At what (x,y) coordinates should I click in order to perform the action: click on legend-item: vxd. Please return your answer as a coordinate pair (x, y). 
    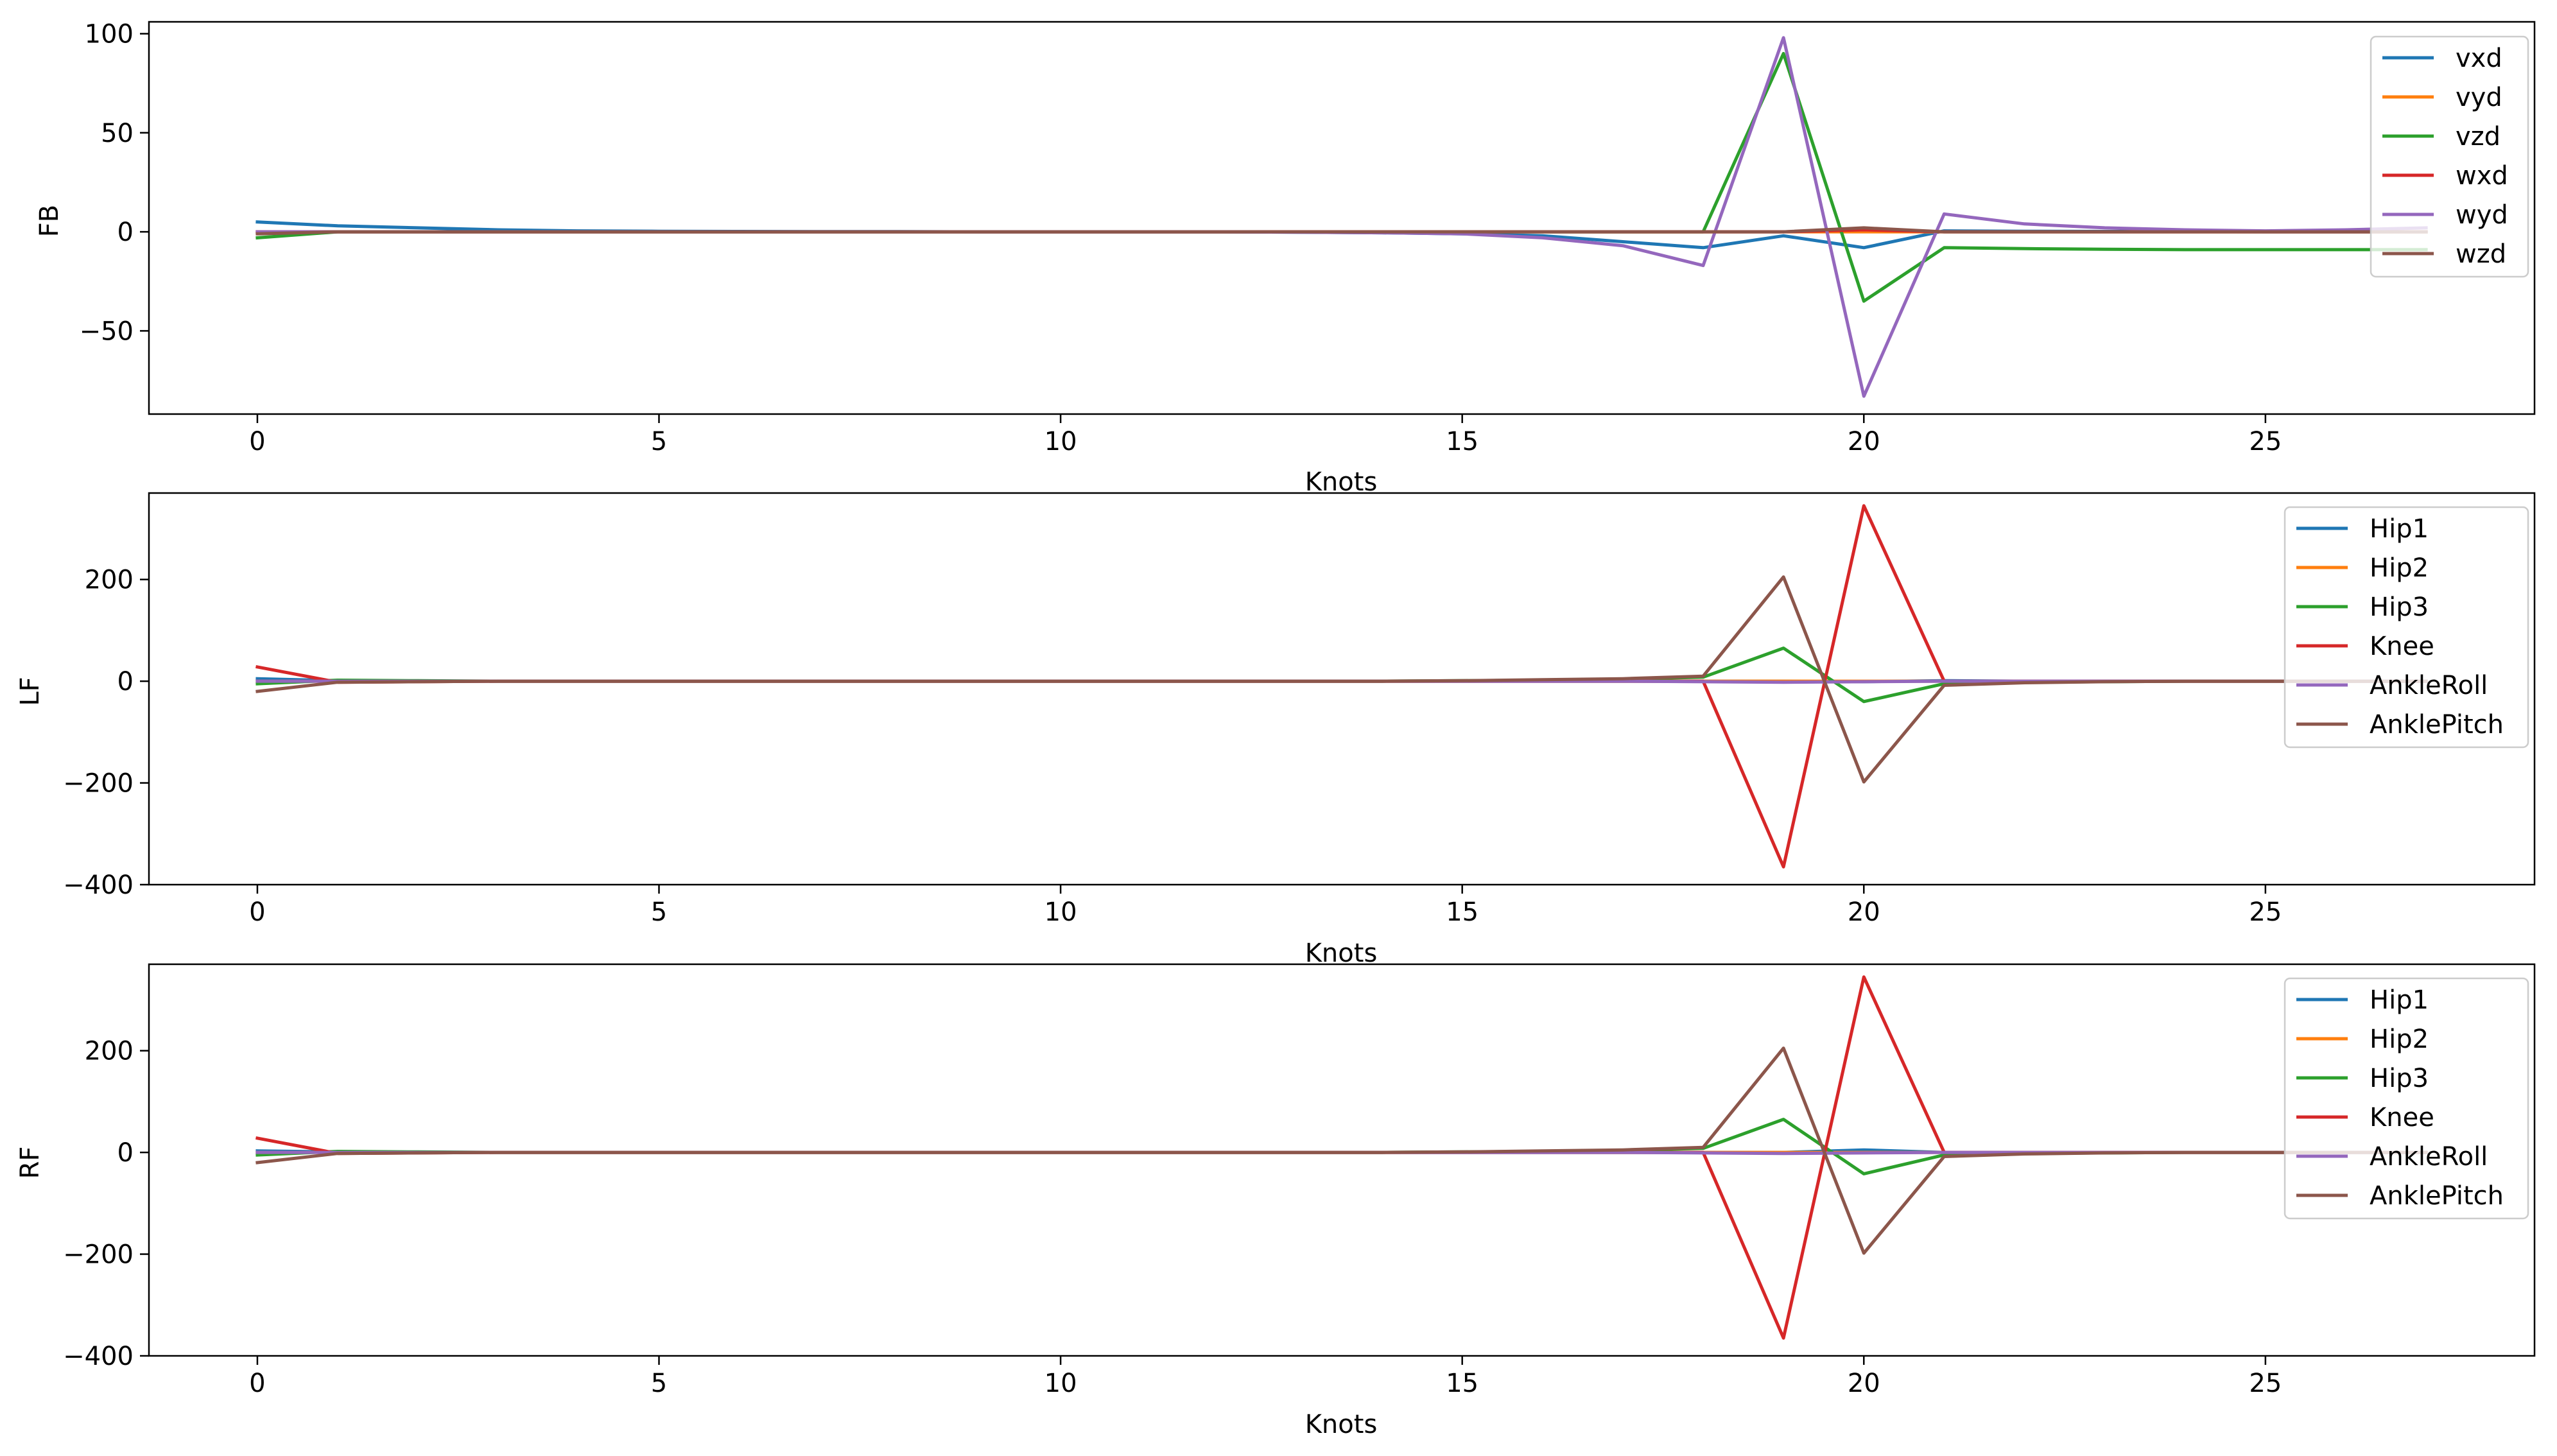
    Looking at the image, I should click on (2442, 58).